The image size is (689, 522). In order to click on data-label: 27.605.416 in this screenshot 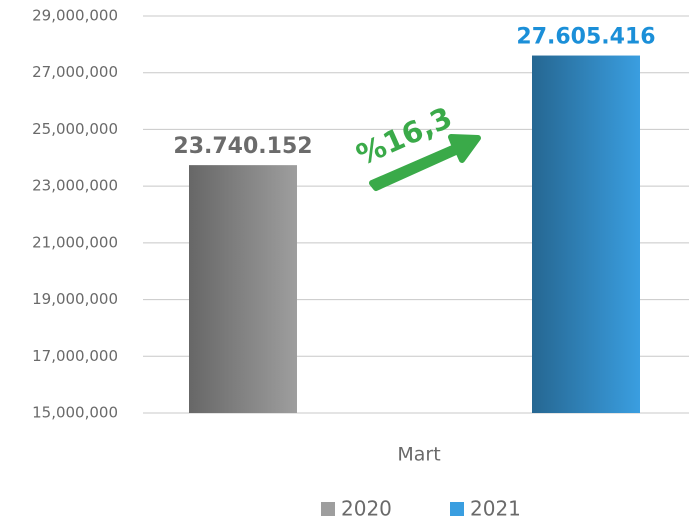, I will do `click(585, 37)`.